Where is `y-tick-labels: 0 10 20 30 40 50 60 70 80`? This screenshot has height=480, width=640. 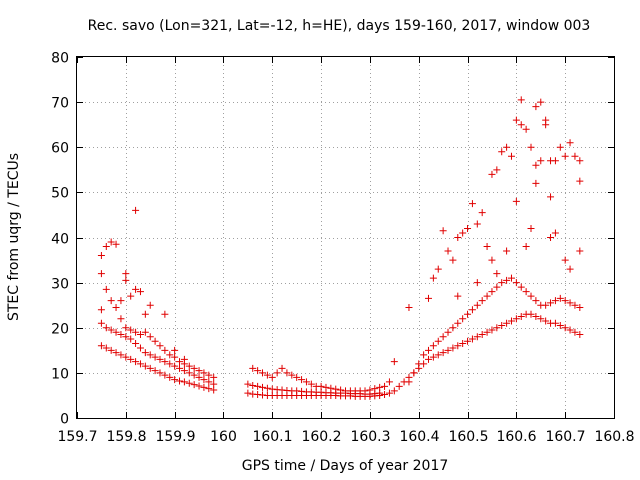 y-tick-labels: 0 10 20 30 40 50 60 70 80 is located at coordinates (60, 239).